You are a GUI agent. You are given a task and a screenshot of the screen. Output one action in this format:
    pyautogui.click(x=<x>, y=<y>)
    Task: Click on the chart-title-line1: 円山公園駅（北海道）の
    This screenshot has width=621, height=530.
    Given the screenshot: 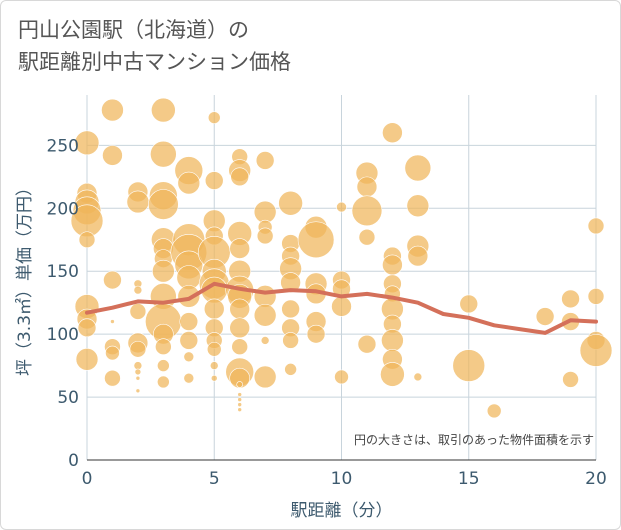 What is the action you would take?
    pyautogui.click(x=133, y=30)
    